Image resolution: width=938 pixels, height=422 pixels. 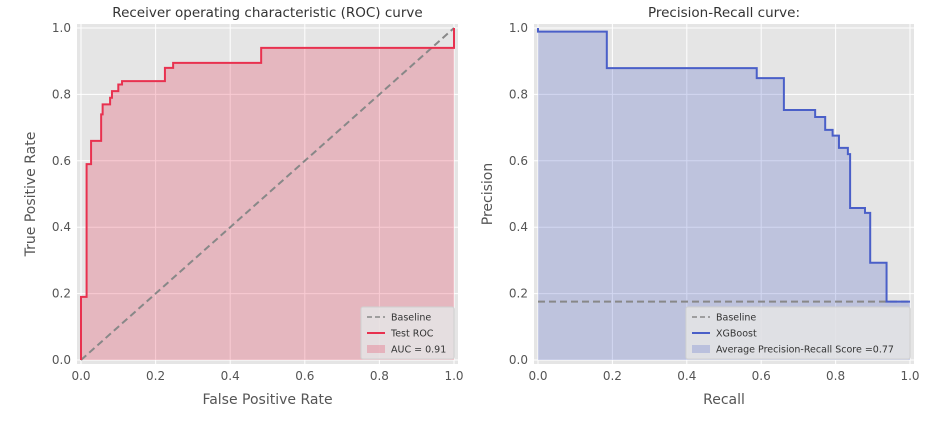 What do you see at coordinates (412, 334) in the screenshot?
I see `legend-label-curve: Test ROC` at bounding box center [412, 334].